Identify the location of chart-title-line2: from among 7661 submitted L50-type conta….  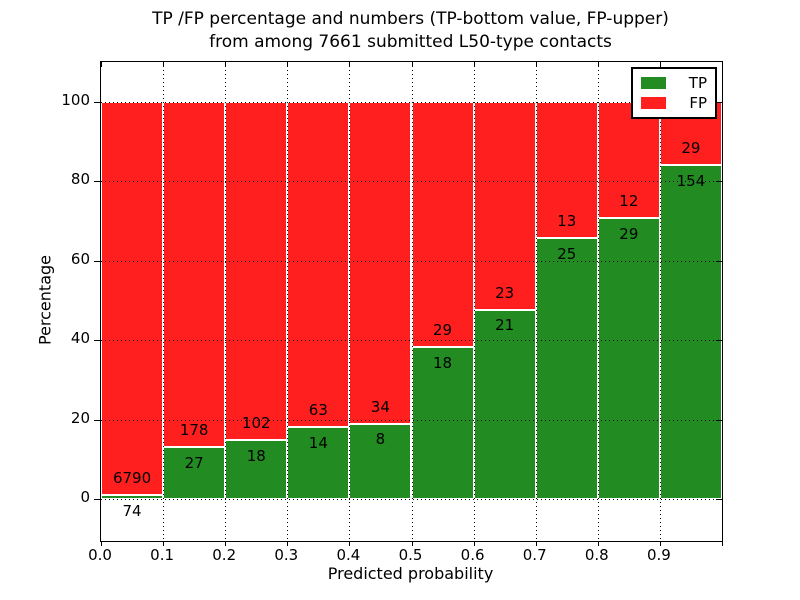
(410, 42).